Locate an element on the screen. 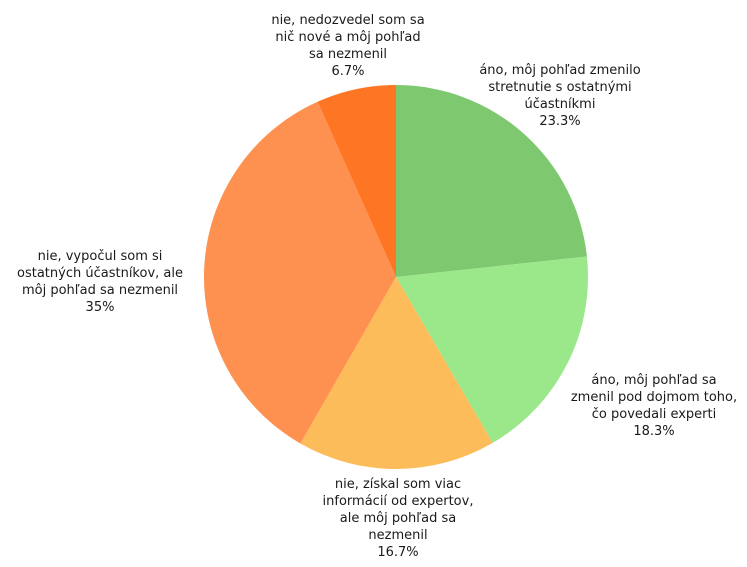 This screenshot has height=567, width=747. slice-label-line: sa nezmenil is located at coordinates (348, 54).